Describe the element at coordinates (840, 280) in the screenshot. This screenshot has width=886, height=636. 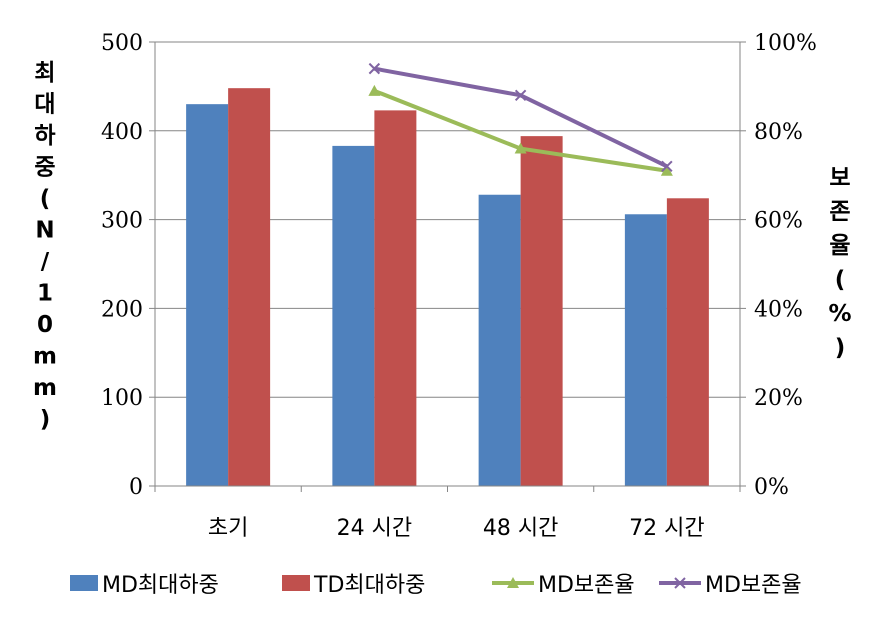
I see `right-axis-title-char: (` at that location.